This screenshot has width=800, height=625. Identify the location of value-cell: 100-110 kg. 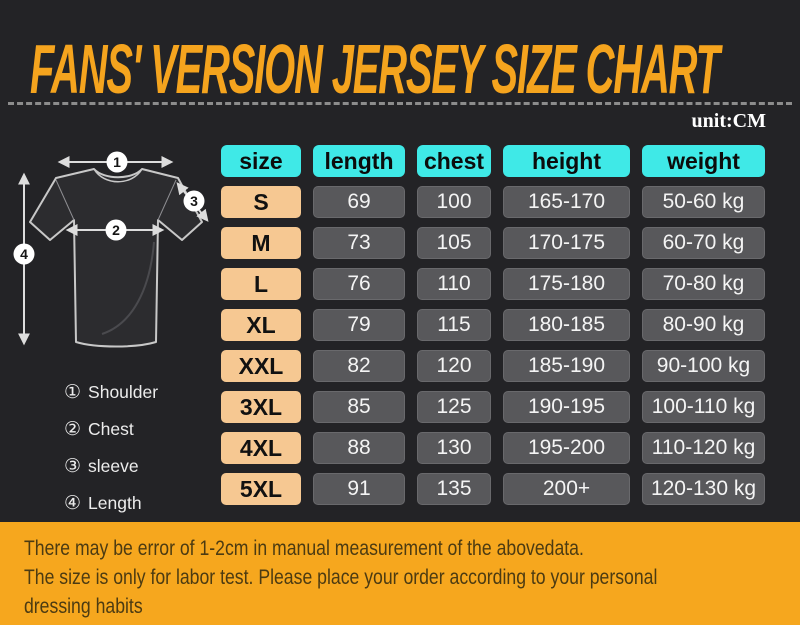
(703, 407).